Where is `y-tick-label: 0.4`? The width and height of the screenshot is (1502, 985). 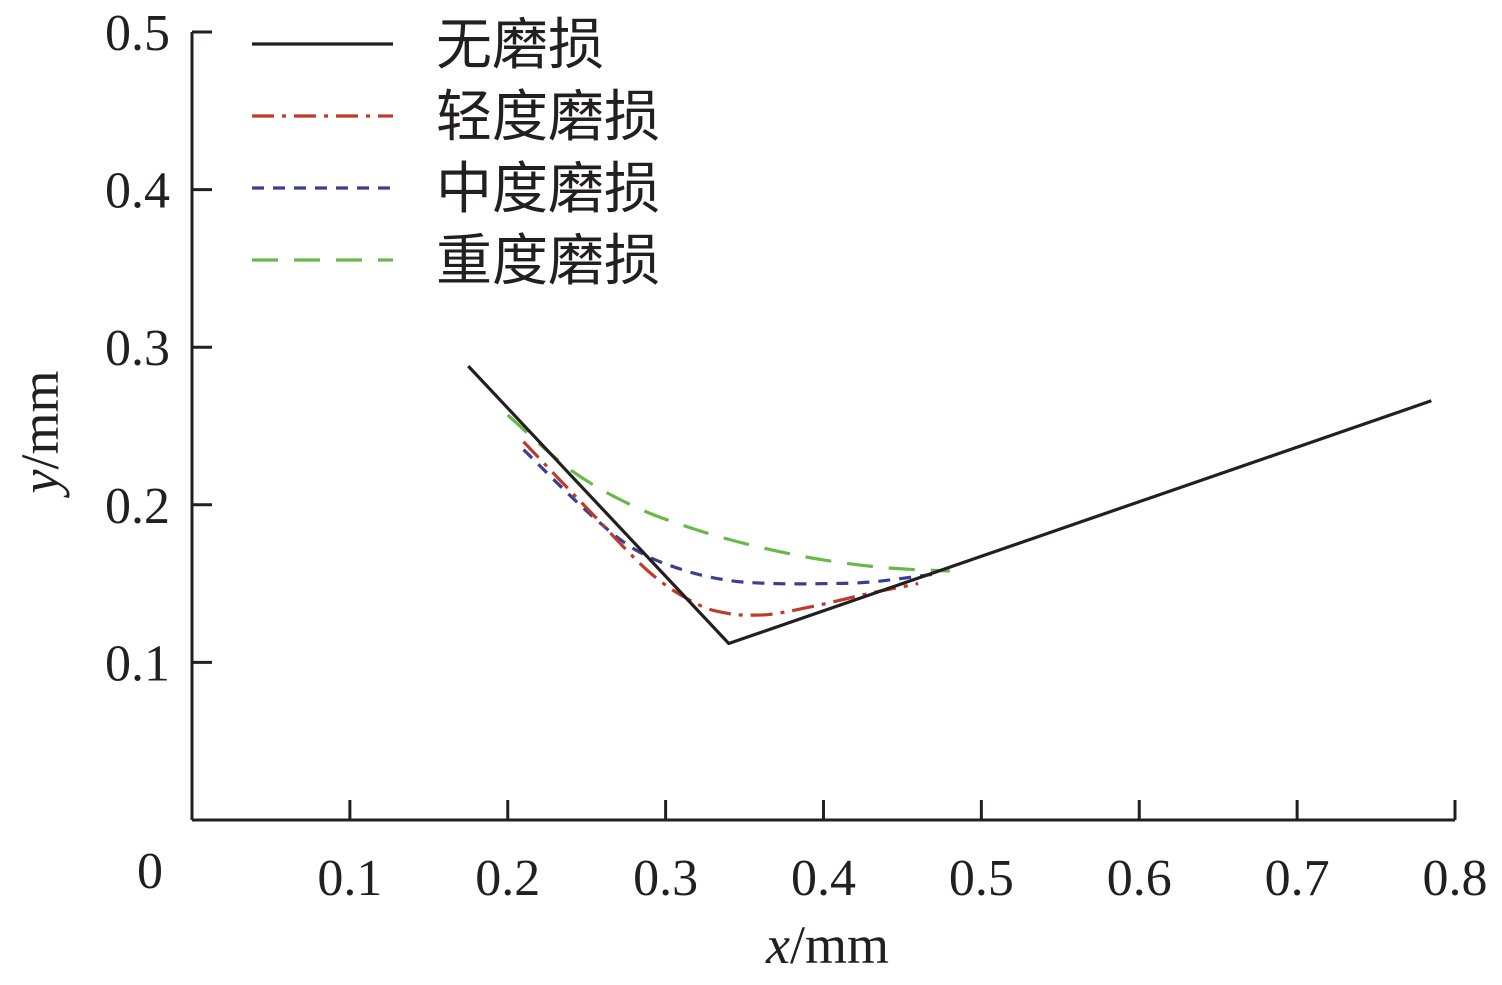 y-tick-label: 0.4 is located at coordinates (137, 191).